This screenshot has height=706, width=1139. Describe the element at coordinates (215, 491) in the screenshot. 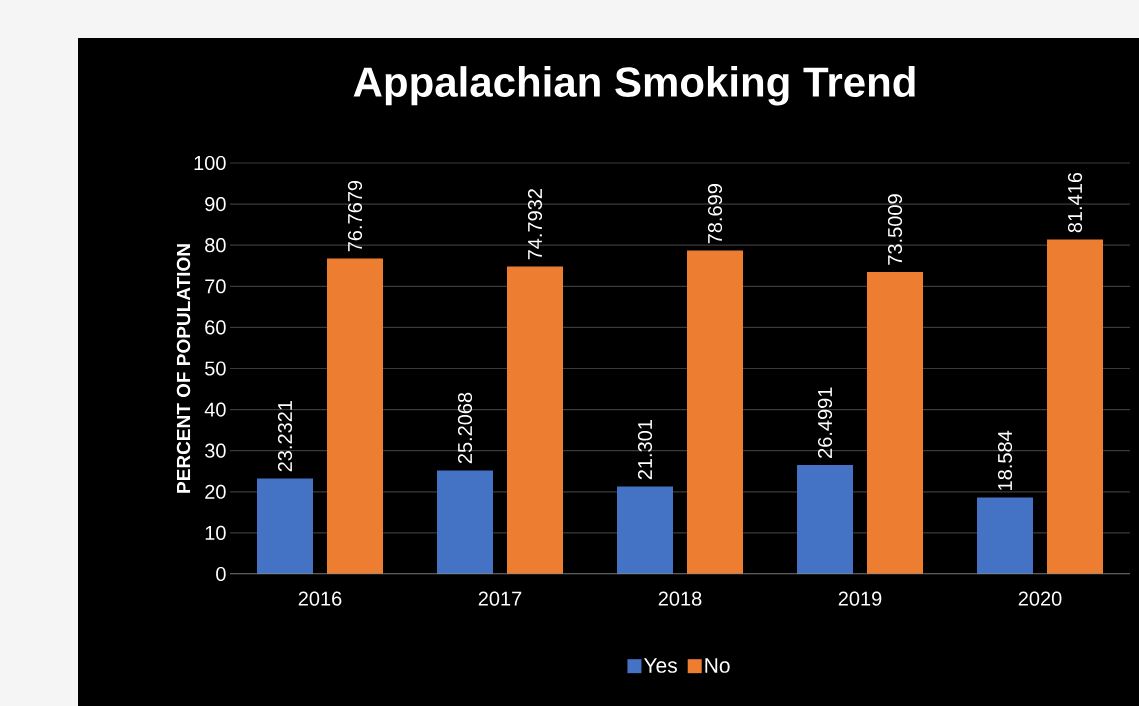

I see `y-tick-label: 20` at that location.